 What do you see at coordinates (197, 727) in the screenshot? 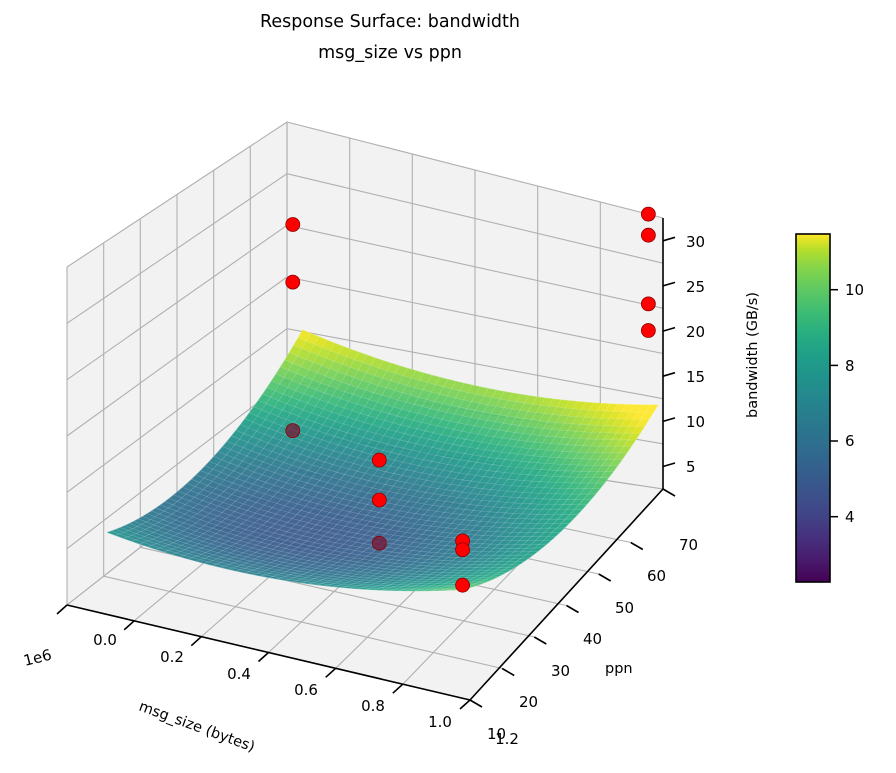
I see `x-axis-label: msg_size (bytes)` at bounding box center [197, 727].